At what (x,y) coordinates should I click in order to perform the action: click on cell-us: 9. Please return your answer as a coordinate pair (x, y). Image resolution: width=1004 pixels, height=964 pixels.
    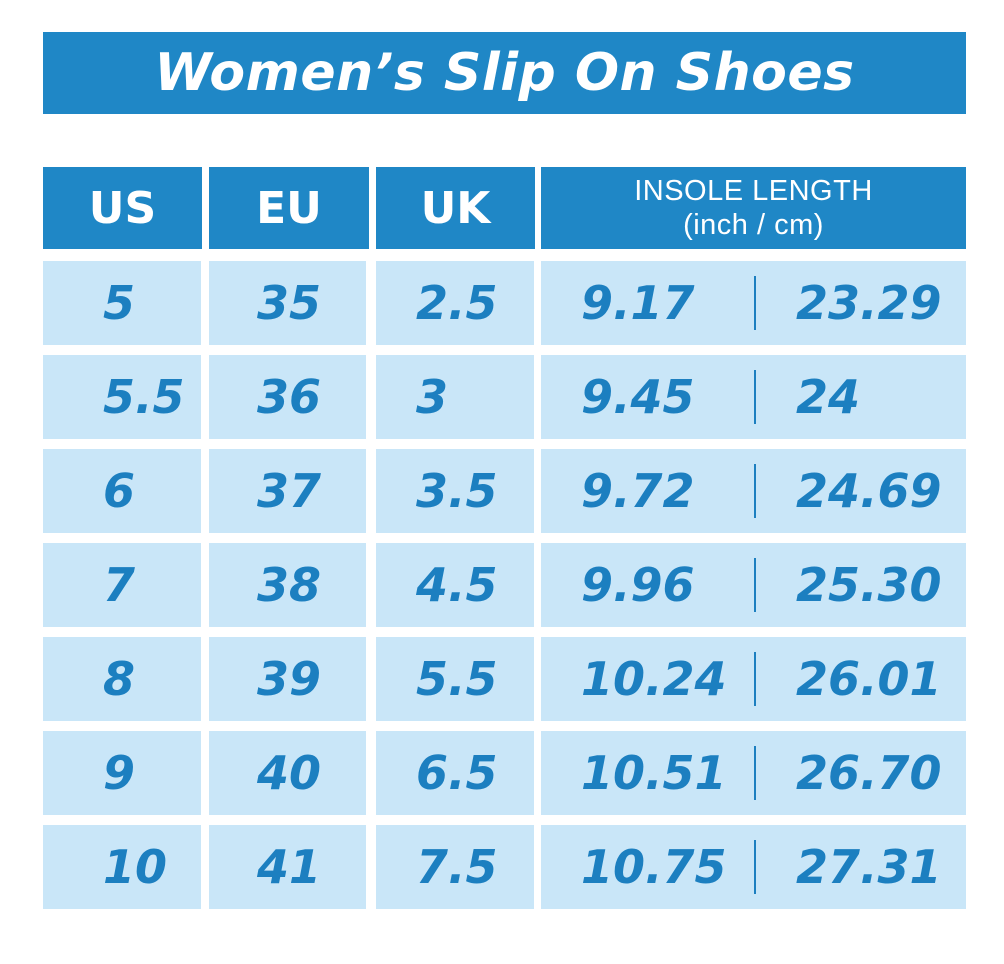
    Looking at the image, I should click on (122, 773).